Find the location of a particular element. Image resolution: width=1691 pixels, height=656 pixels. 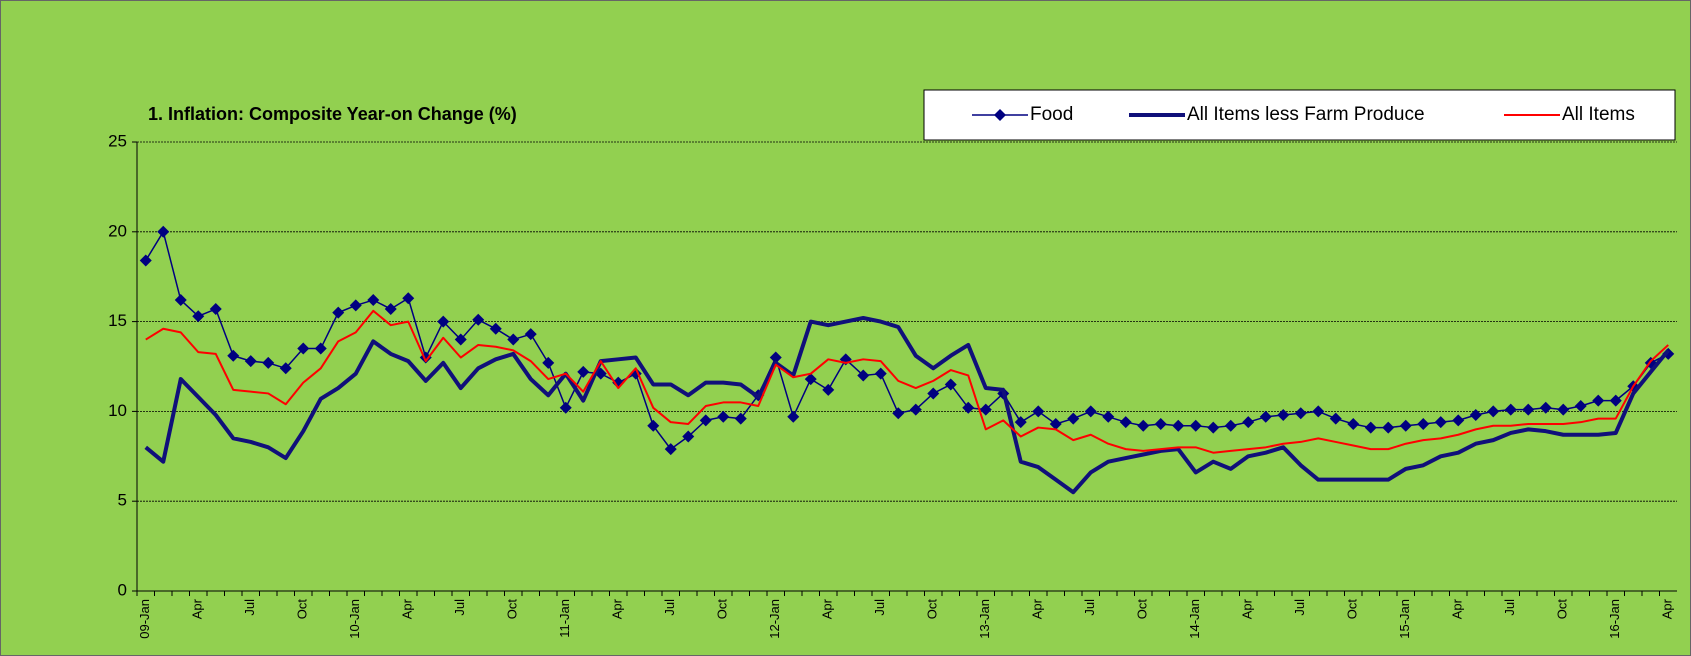

y-tick-label: 5 is located at coordinates (122, 500).